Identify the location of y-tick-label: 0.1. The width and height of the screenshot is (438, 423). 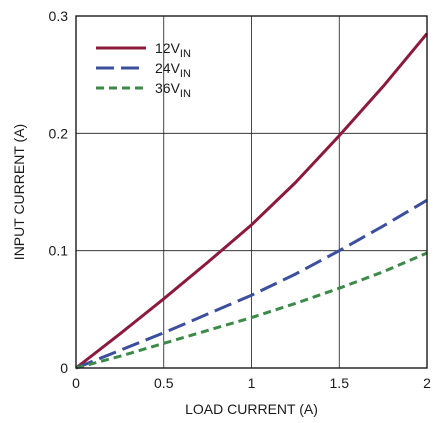
(59, 251).